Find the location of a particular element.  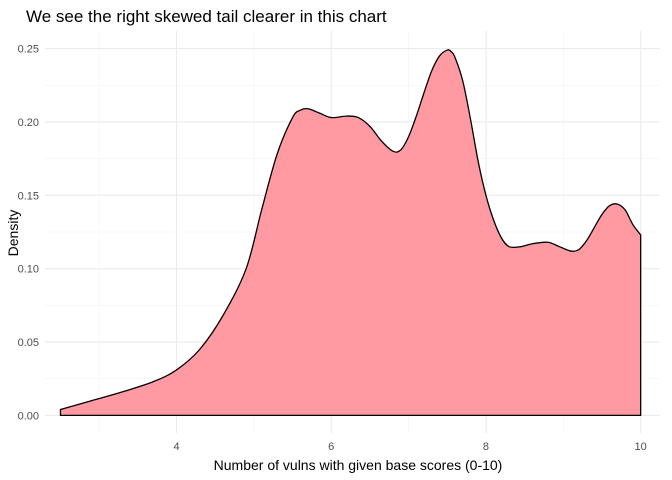

y-tick-label: 0.00 is located at coordinates (28, 416).